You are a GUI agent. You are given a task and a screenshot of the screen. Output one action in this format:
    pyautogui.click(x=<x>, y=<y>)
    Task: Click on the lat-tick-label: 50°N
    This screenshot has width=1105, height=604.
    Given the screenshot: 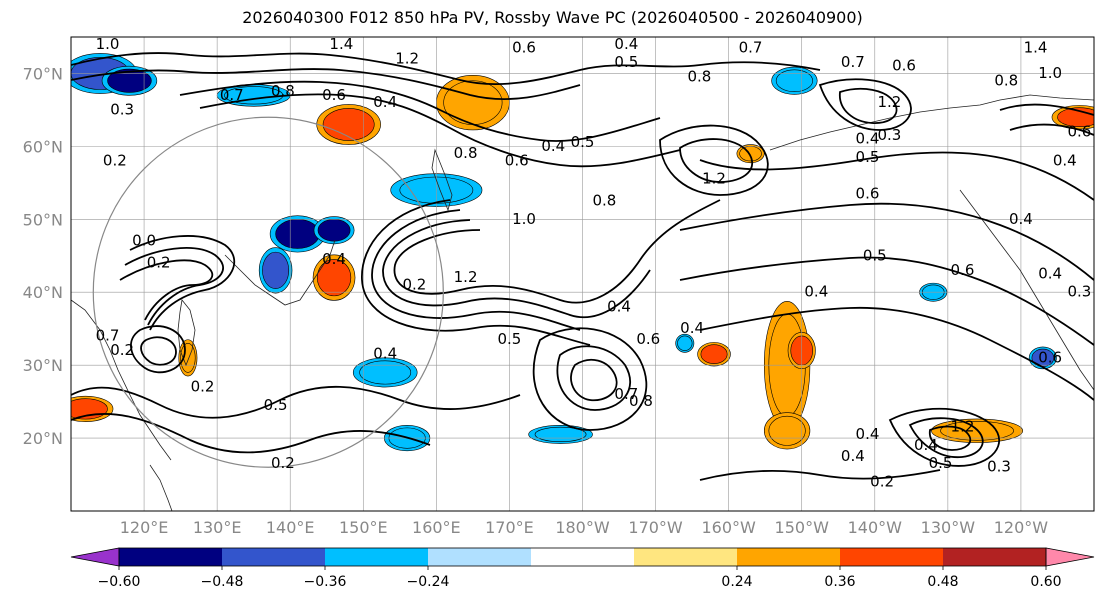 What is the action you would take?
    pyautogui.click(x=43, y=219)
    